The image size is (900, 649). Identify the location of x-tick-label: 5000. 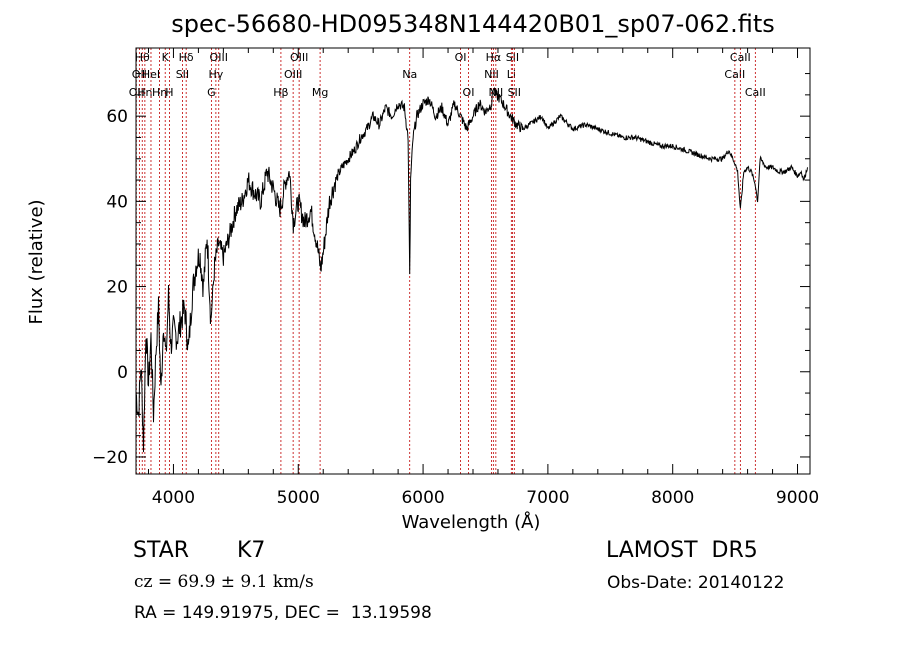
(298, 498).